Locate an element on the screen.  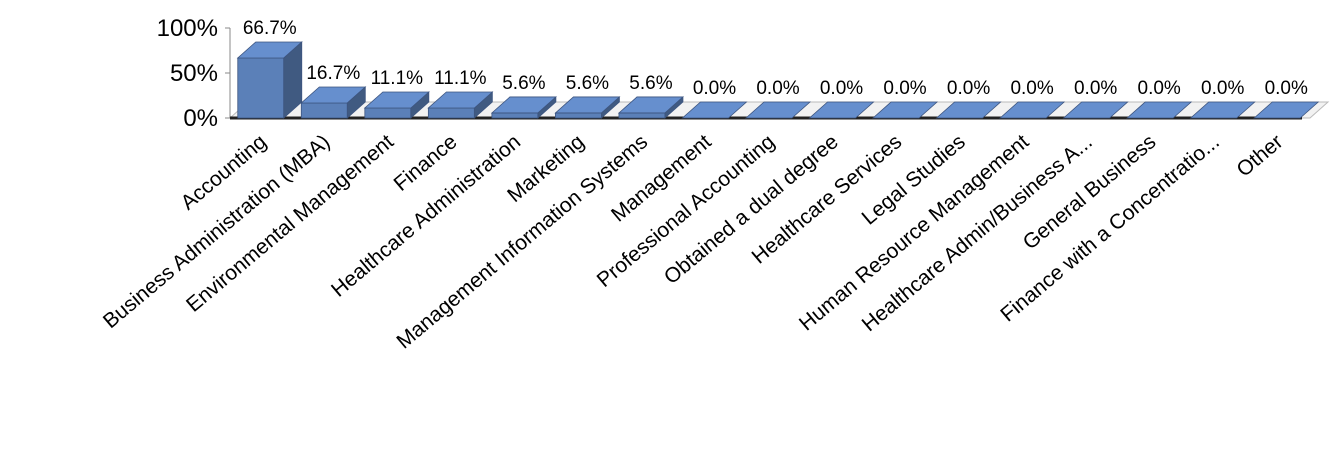
x-tick-label: Other is located at coordinates (1259, 155).